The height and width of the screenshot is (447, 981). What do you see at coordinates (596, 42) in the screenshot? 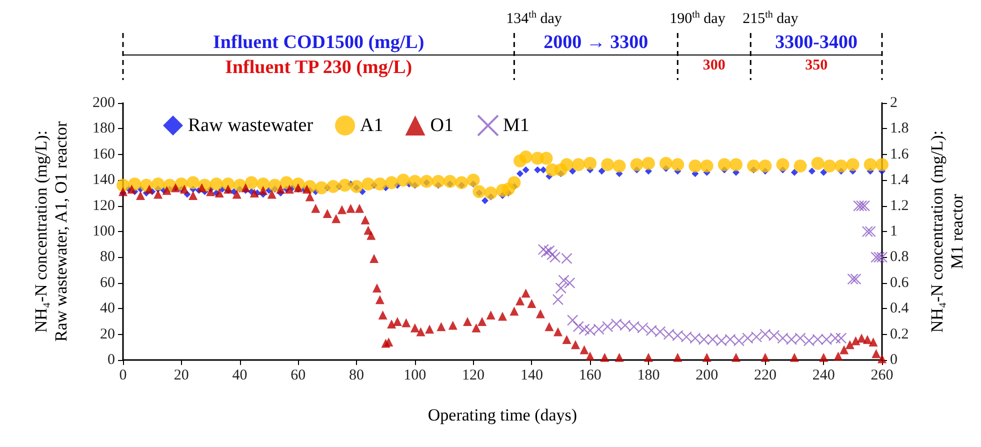
I see `text: 2000 → 3300` at bounding box center [596, 42].